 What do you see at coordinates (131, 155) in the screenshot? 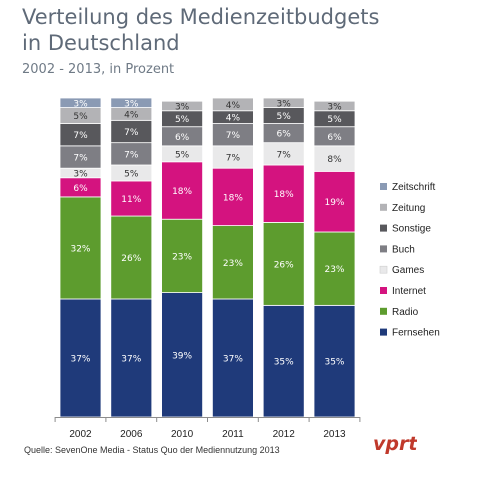
I see `data-label-buch-2006: 7%` at bounding box center [131, 155].